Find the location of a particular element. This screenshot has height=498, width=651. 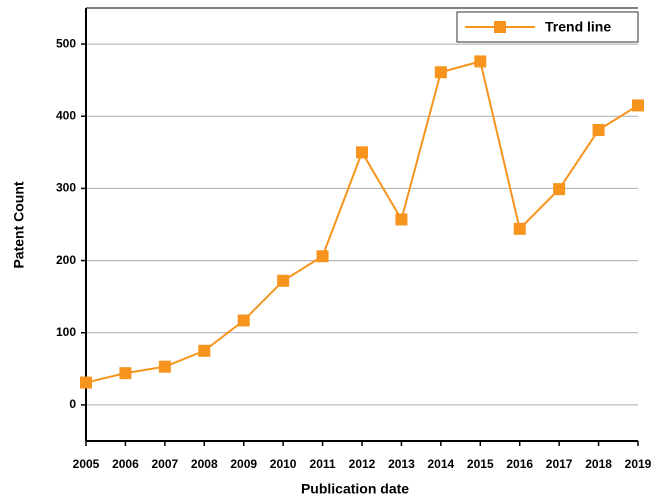

y-axis-label: Patent Count is located at coordinates (19, 224).